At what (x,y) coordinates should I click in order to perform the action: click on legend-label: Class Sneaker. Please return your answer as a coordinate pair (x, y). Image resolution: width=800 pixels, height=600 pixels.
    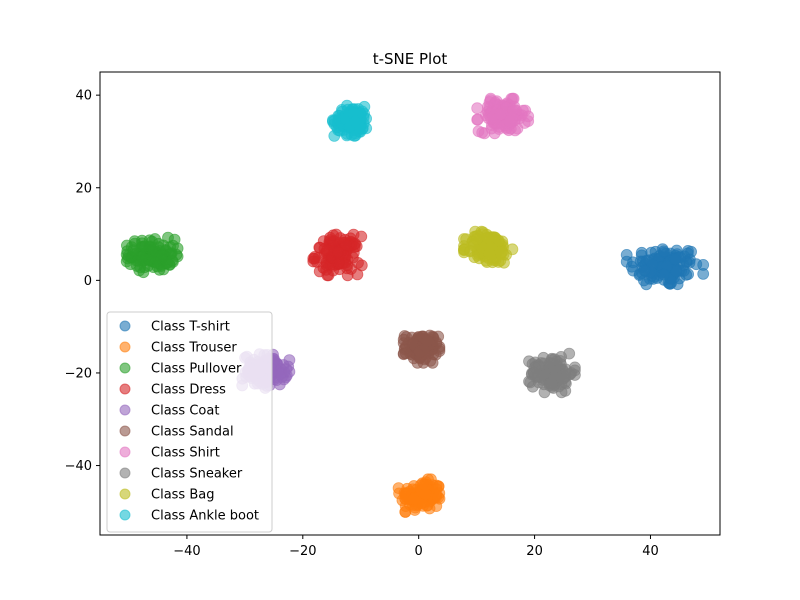
    Looking at the image, I should click on (197, 474).